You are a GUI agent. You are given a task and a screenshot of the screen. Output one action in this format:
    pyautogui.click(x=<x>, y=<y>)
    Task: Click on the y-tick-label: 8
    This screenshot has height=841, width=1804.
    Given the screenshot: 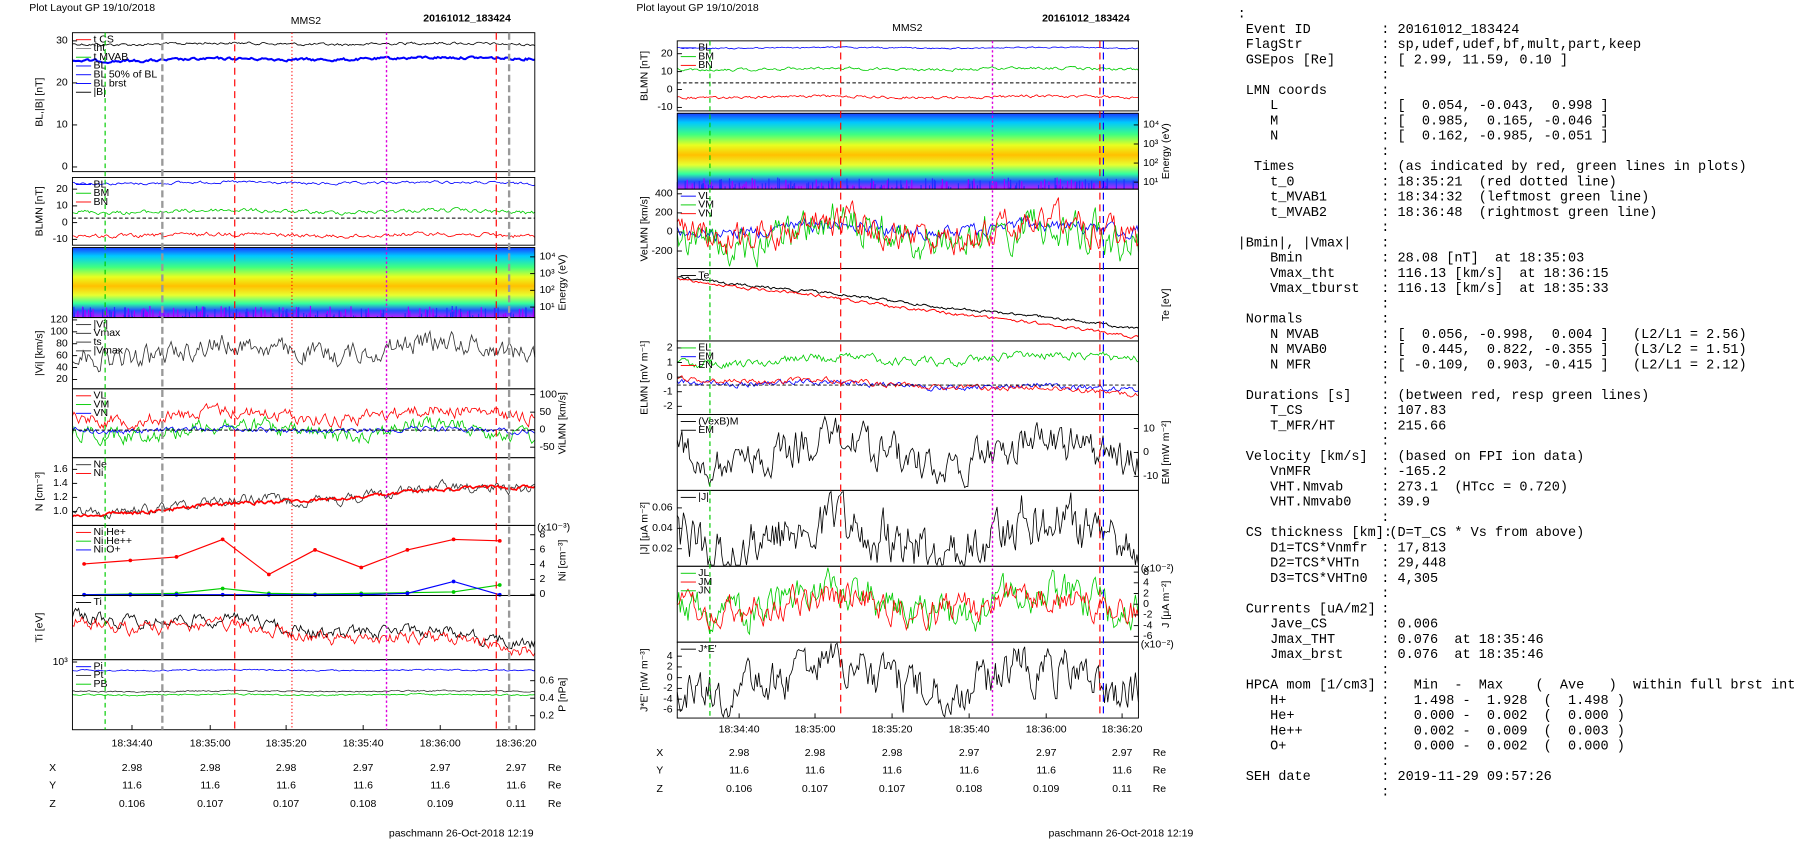 What is the action you would take?
    pyautogui.click(x=542, y=535)
    